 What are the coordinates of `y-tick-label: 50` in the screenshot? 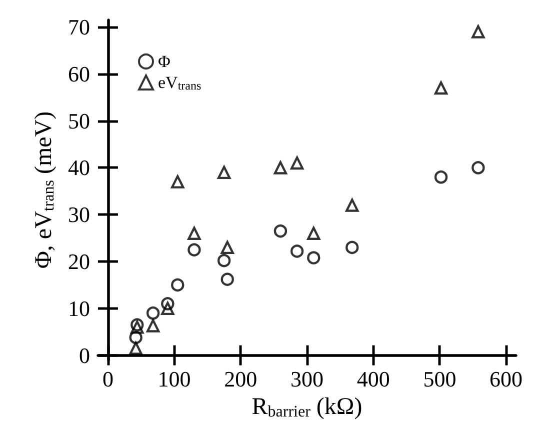 It's located at (79, 121).